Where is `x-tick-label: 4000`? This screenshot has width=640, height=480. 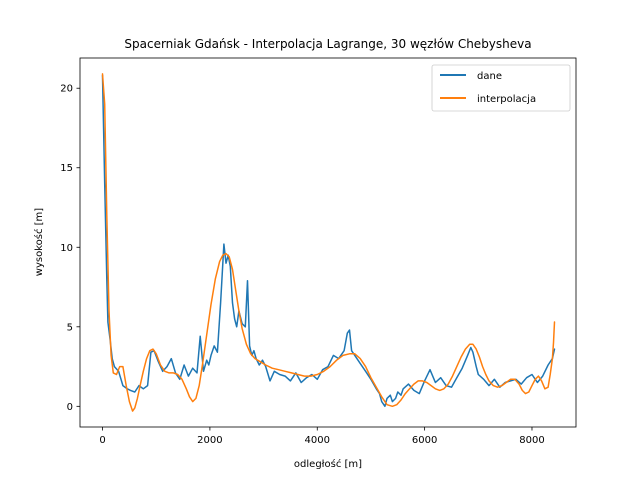
x-tick-label: 4000 is located at coordinates (317, 440).